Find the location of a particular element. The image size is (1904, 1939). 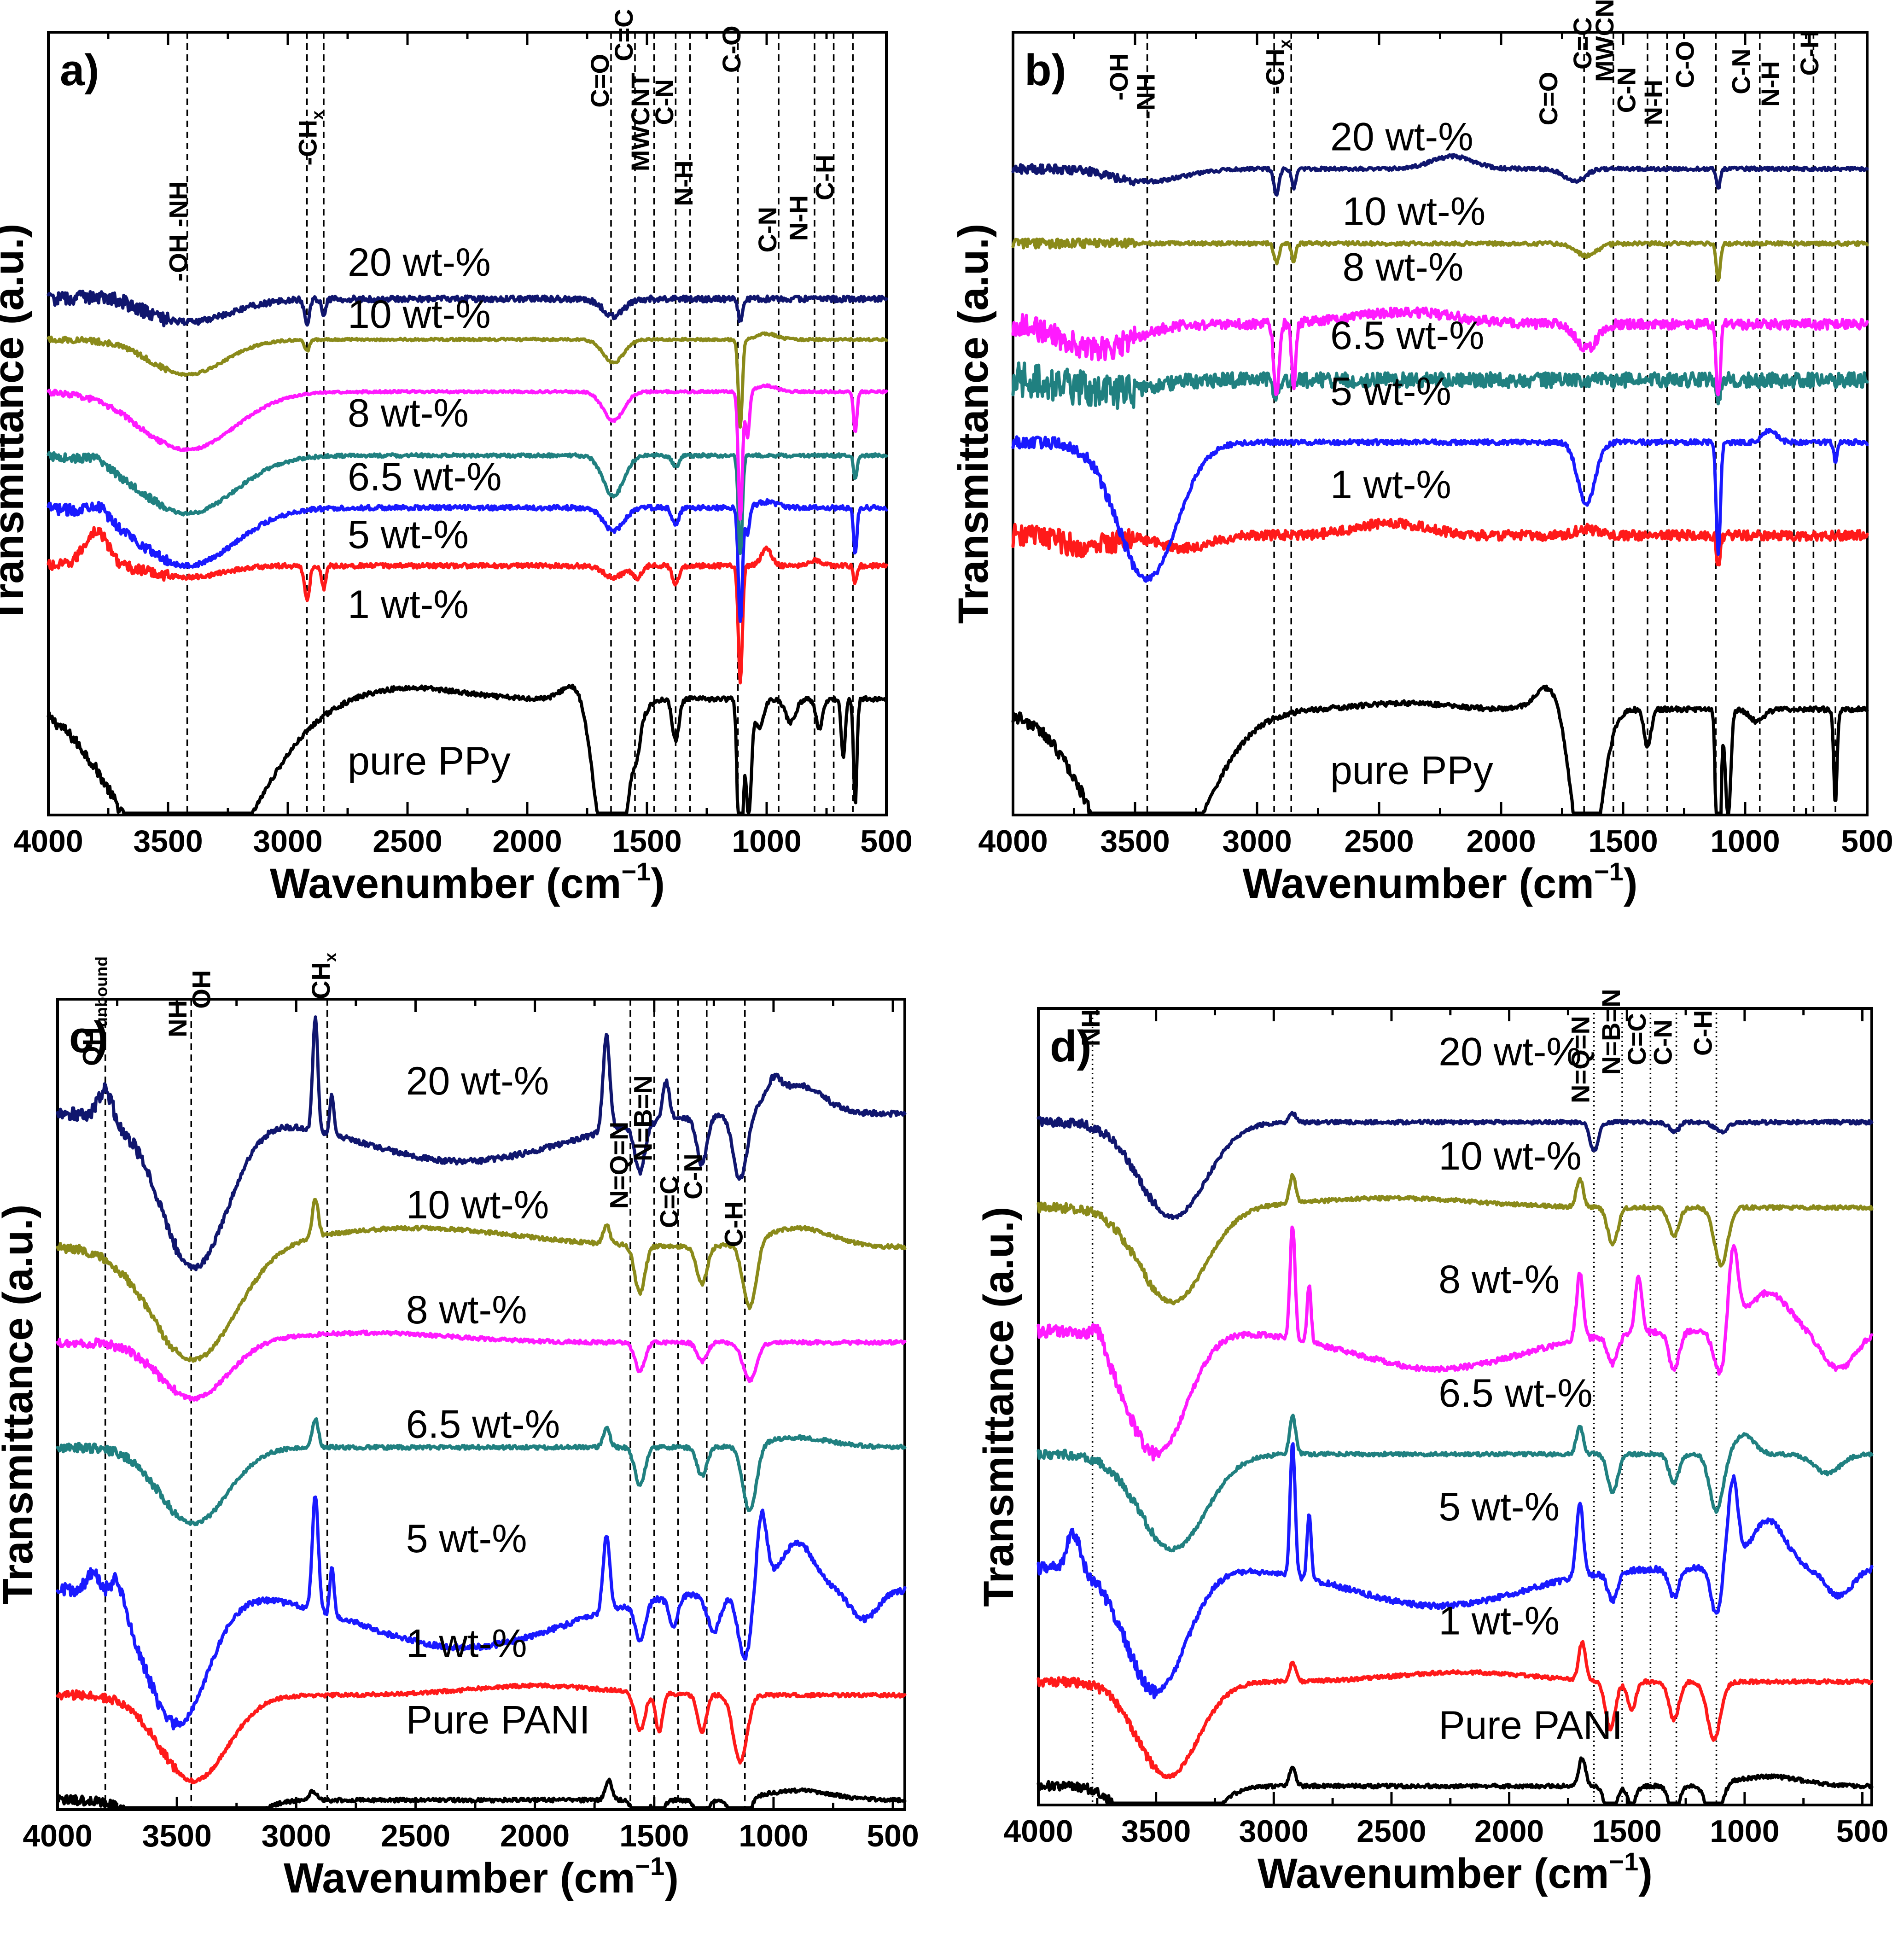

peak-annotation-text: NH is located at coordinates (1091, 1027).